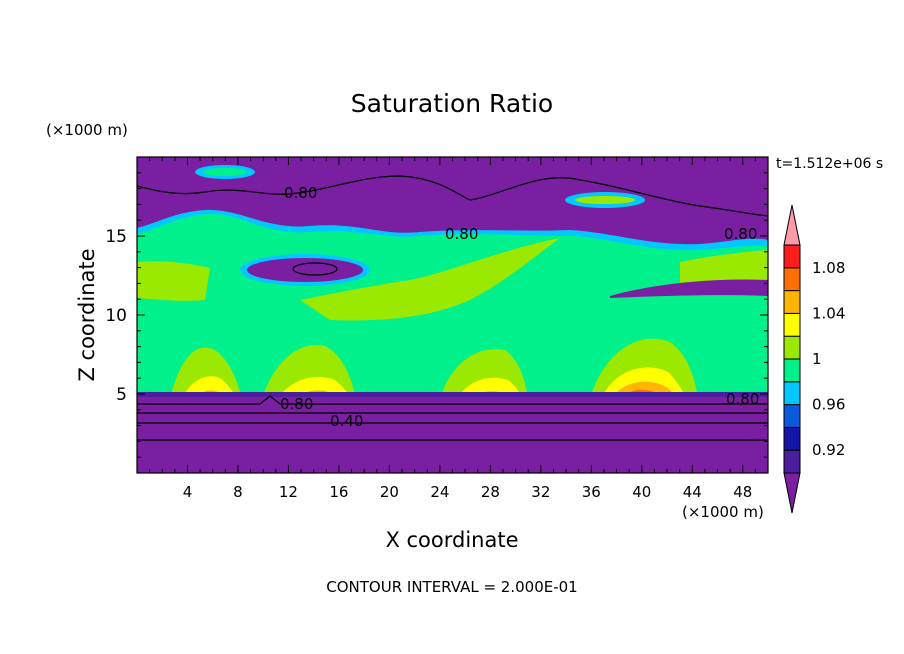  I want to click on contour-interval-footer: CONTOUR INTERVAL = 2.000E-01, so click(451, 587).